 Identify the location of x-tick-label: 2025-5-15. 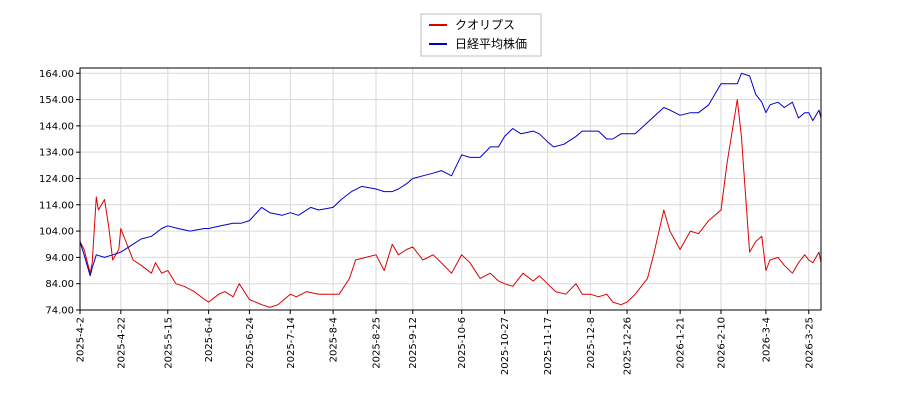
(168, 343).